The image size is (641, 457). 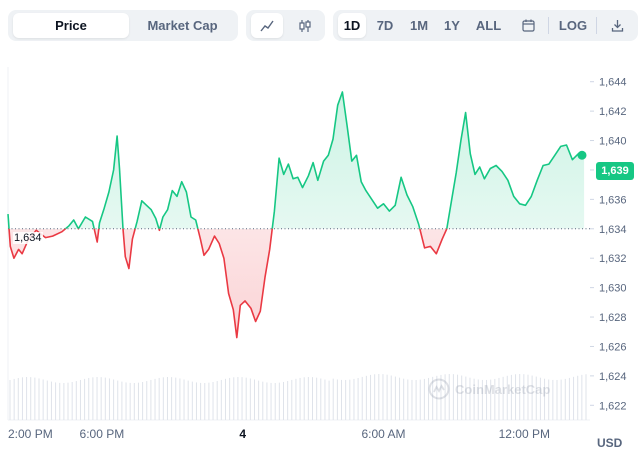 What do you see at coordinates (452, 25) in the screenshot?
I see `range-1y-button: 1Y` at bounding box center [452, 25].